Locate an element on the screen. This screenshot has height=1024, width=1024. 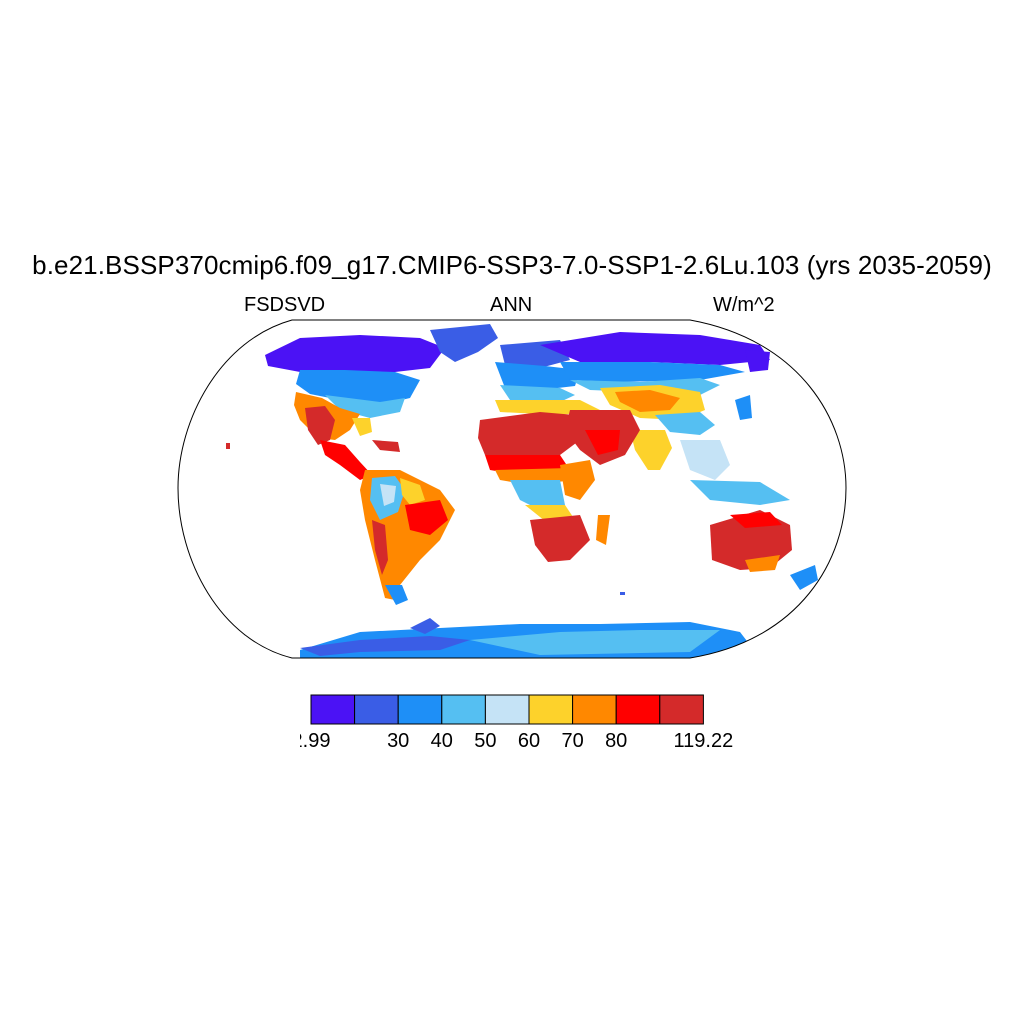
australia-south-warm is located at coordinates (762, 563).